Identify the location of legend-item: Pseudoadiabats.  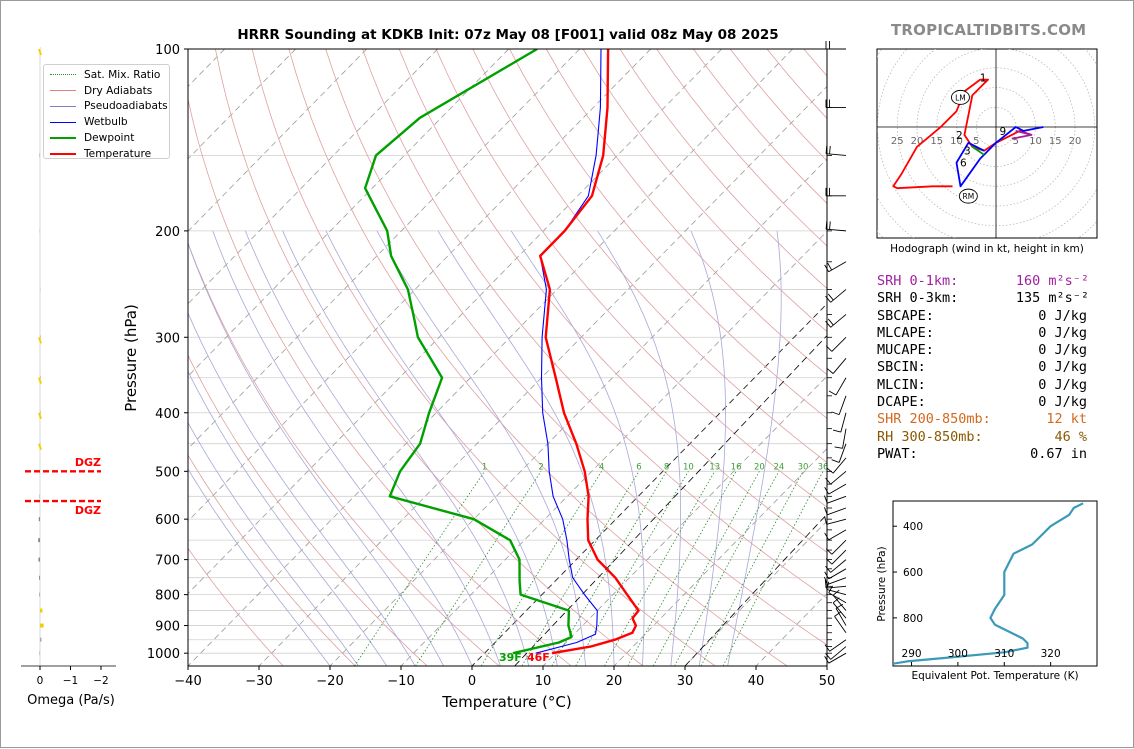
(106, 107).